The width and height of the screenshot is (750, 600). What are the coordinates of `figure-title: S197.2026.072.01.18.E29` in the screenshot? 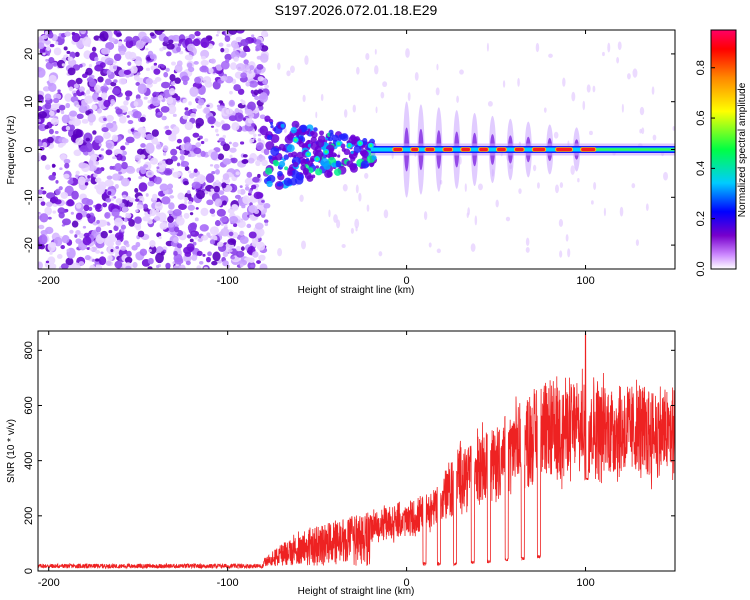 It's located at (356, 10).